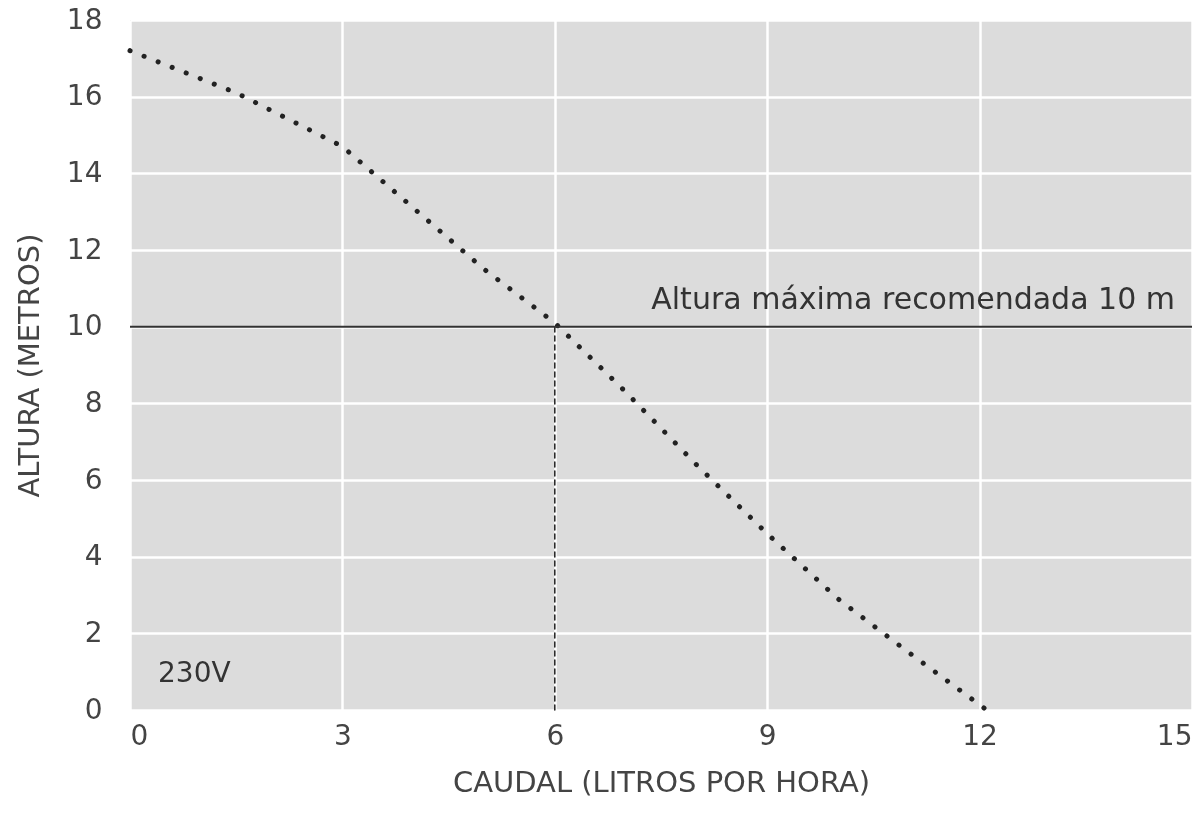 This screenshot has height=825, width=1200. What do you see at coordinates (84, 172) in the screenshot?
I see `y-tick-label: 14` at bounding box center [84, 172].